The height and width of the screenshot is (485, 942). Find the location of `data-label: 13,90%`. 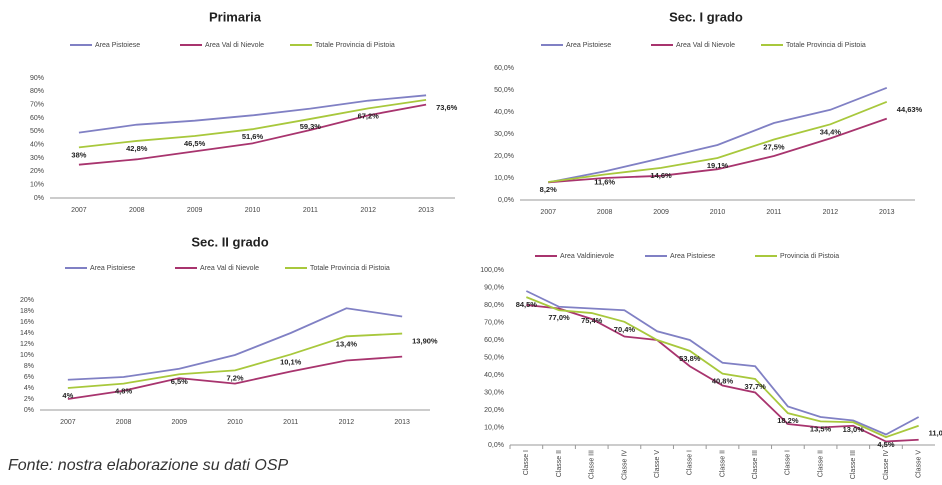

data-label: 13,90% is located at coordinates (425, 341).